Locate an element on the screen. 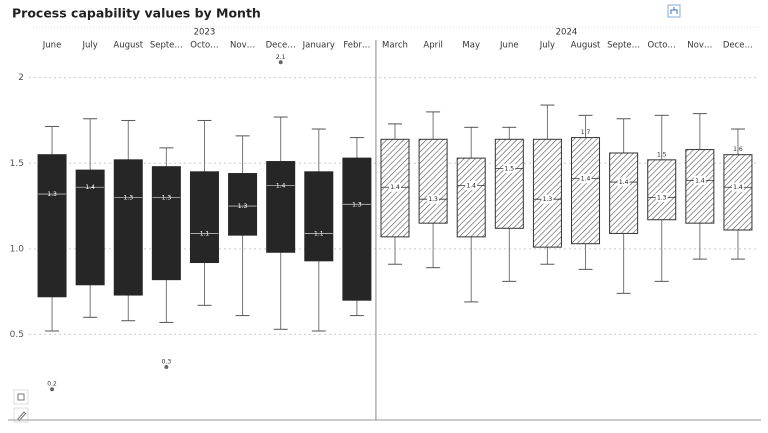  x-tick-label: January is located at coordinates (318, 46).